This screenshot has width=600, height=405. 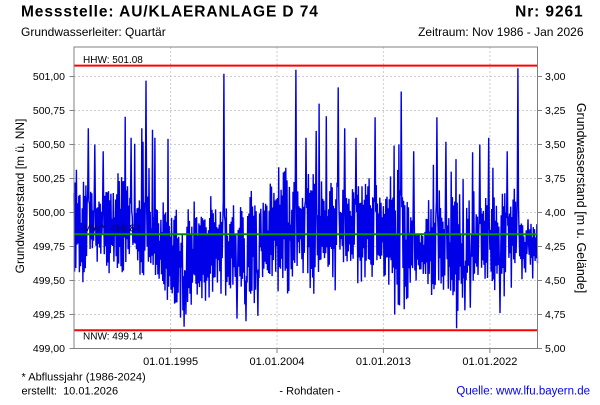 What do you see at coordinates (555, 349) in the screenshot?
I see `svg-text: 5,00` at bounding box center [555, 349].